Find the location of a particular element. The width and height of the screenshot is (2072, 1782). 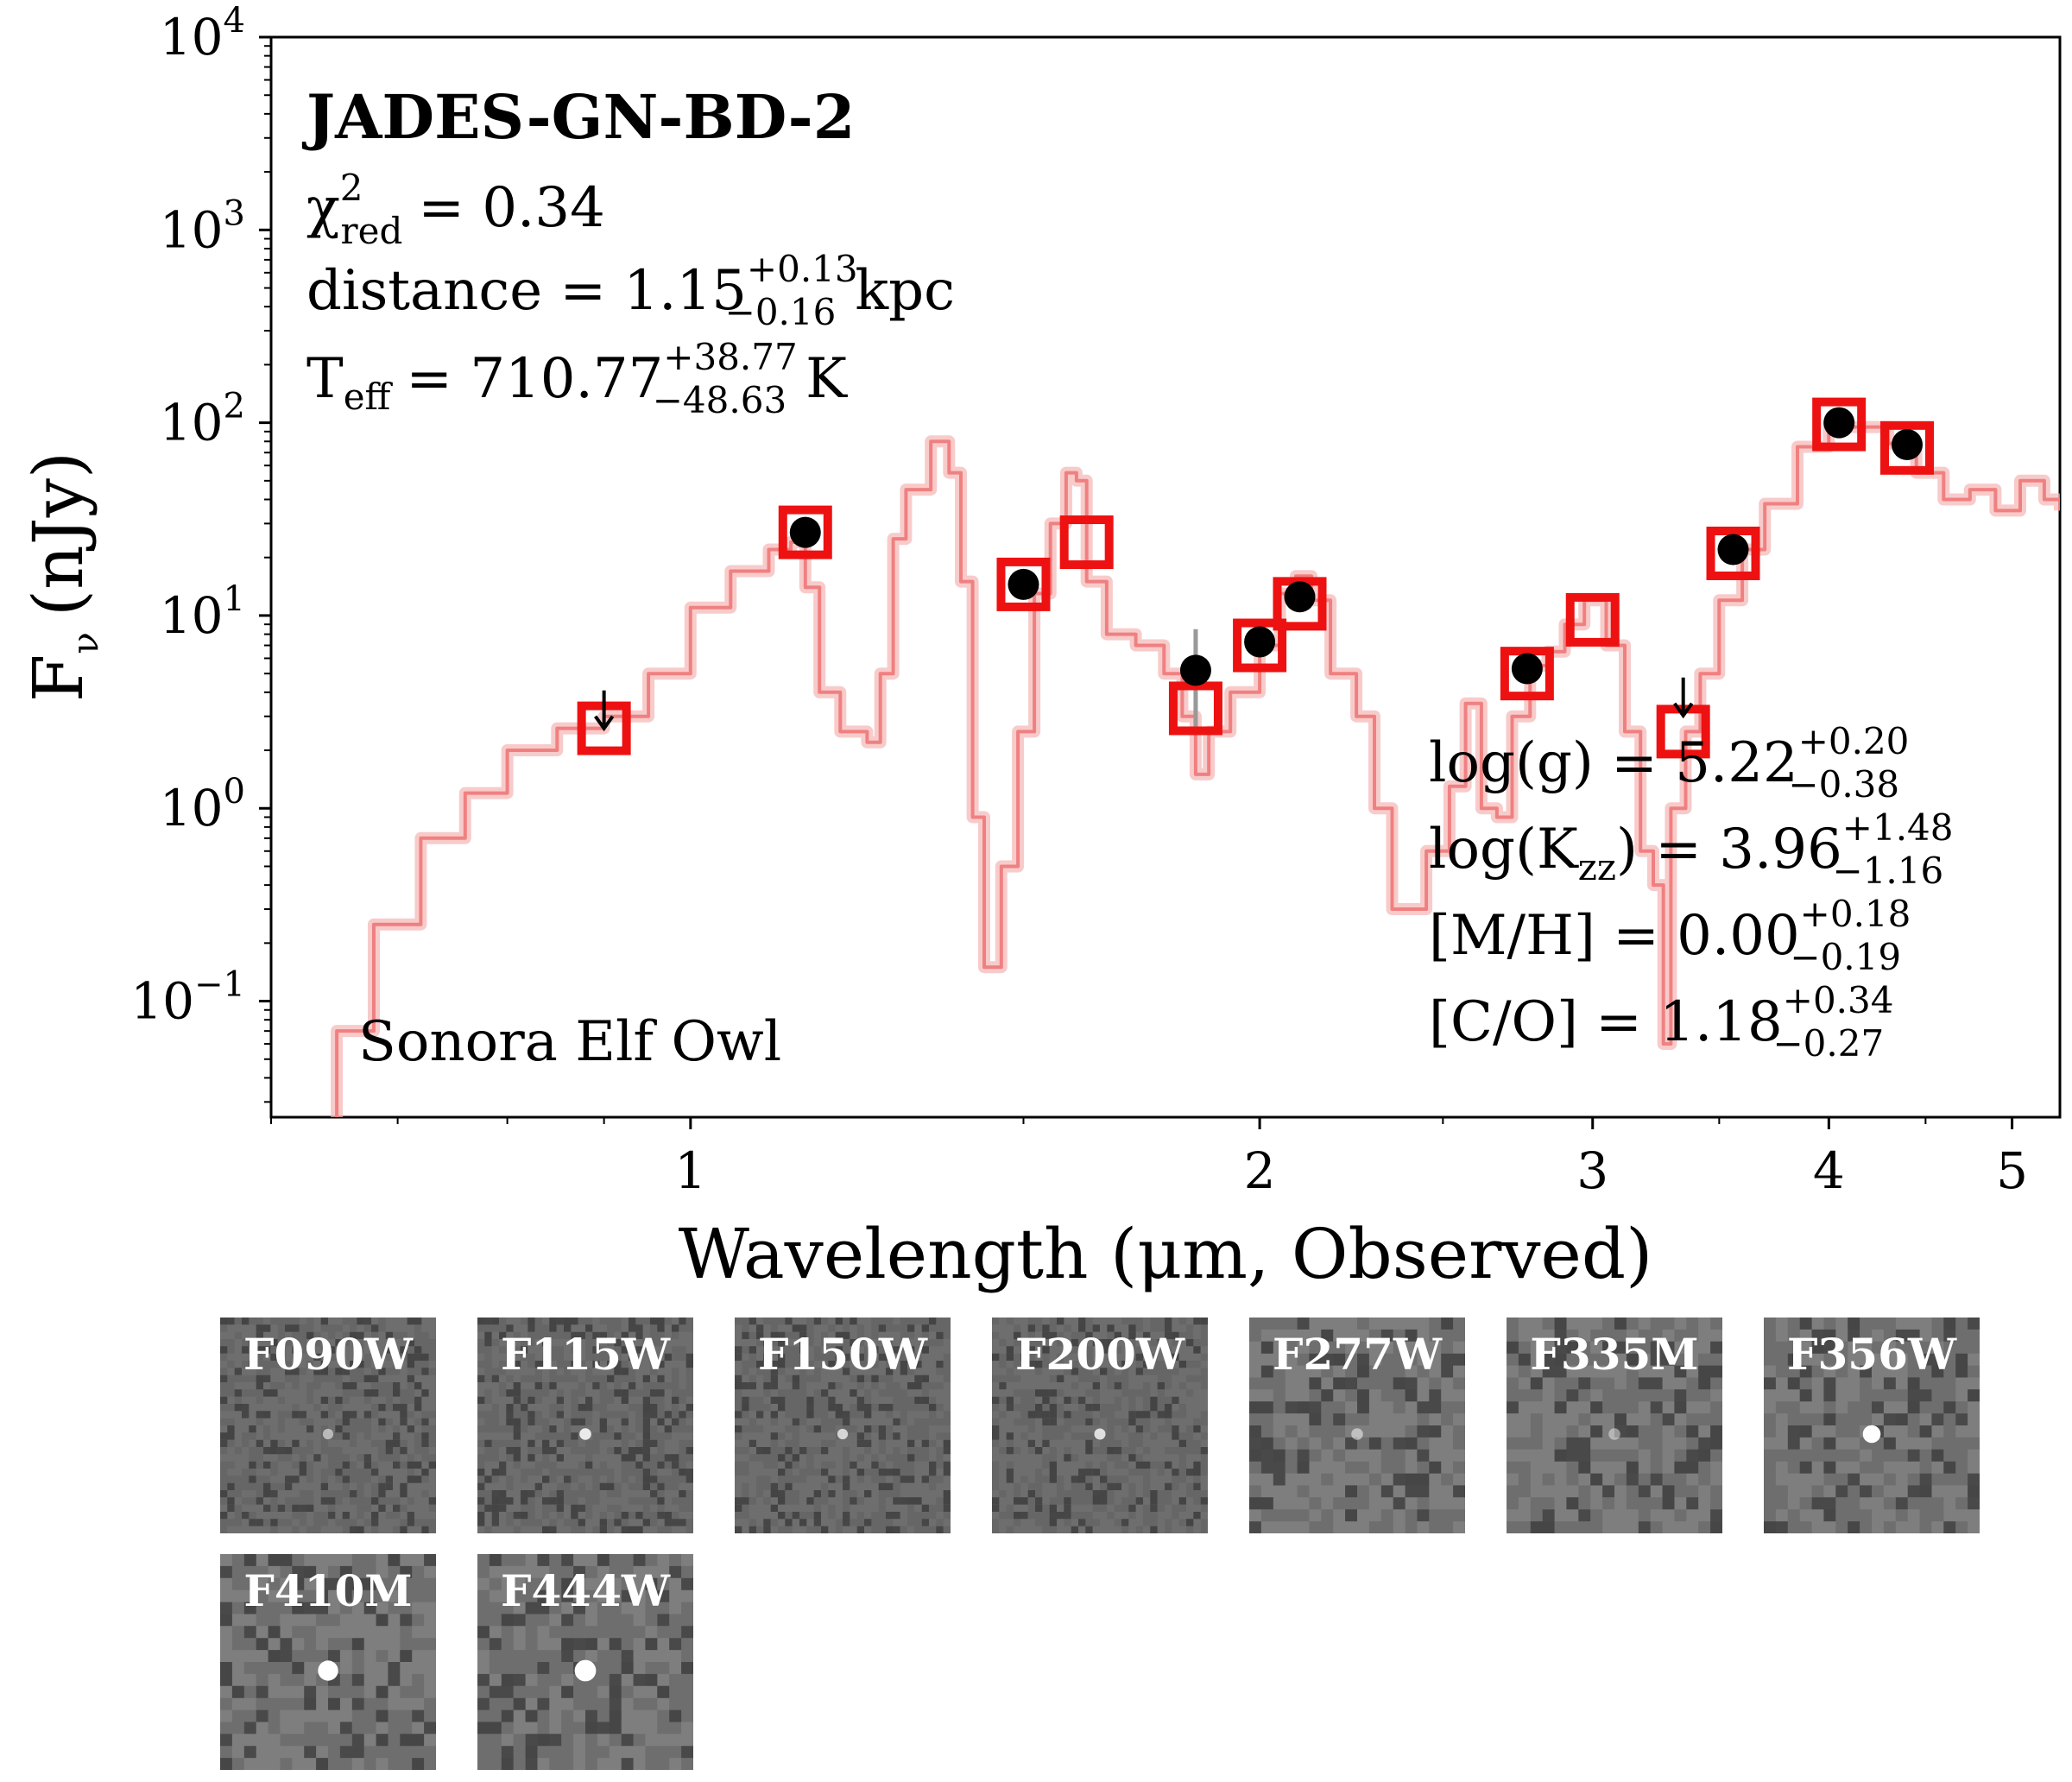

x-tick-label-1: 2 is located at coordinates (1260, 1170).